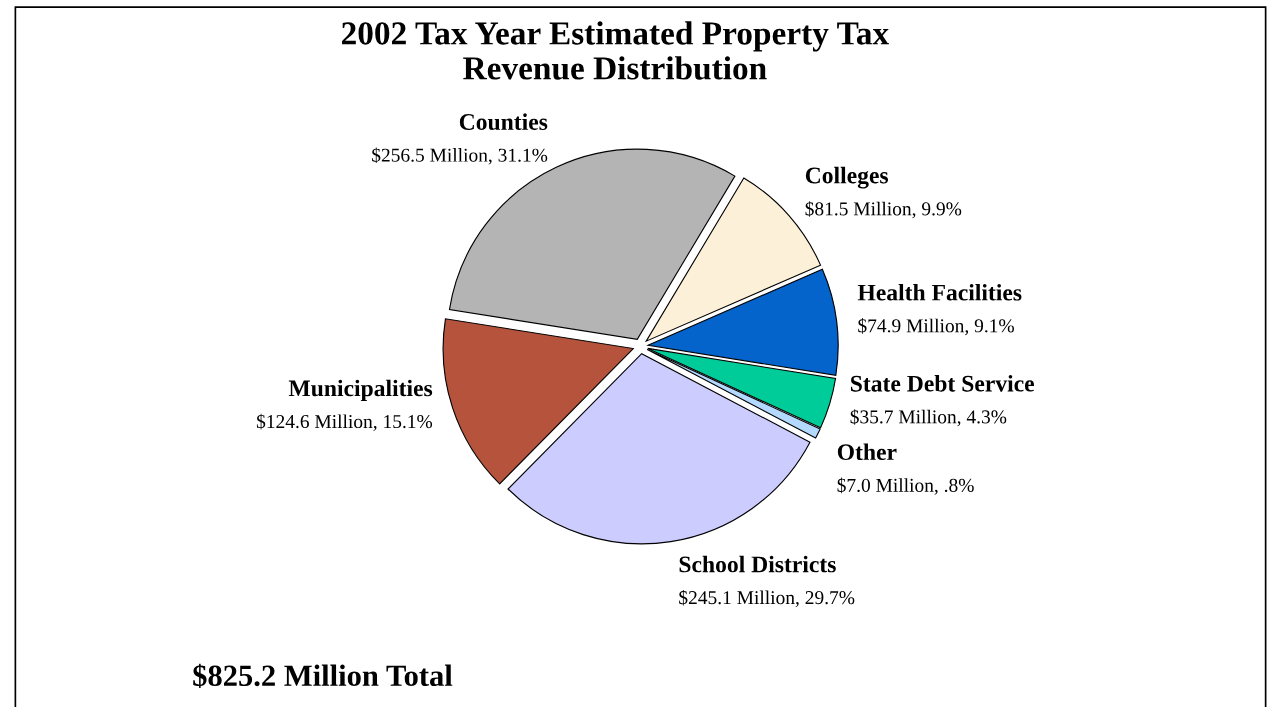  What do you see at coordinates (939, 292) in the screenshot?
I see `slice-label: Health Facilities` at bounding box center [939, 292].